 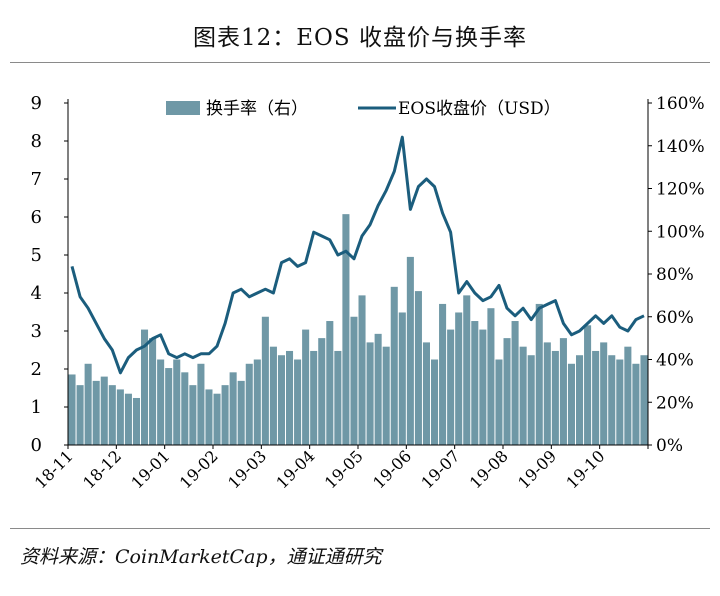 I want to click on x-tick-label: 19-10, so click(x=585, y=469).